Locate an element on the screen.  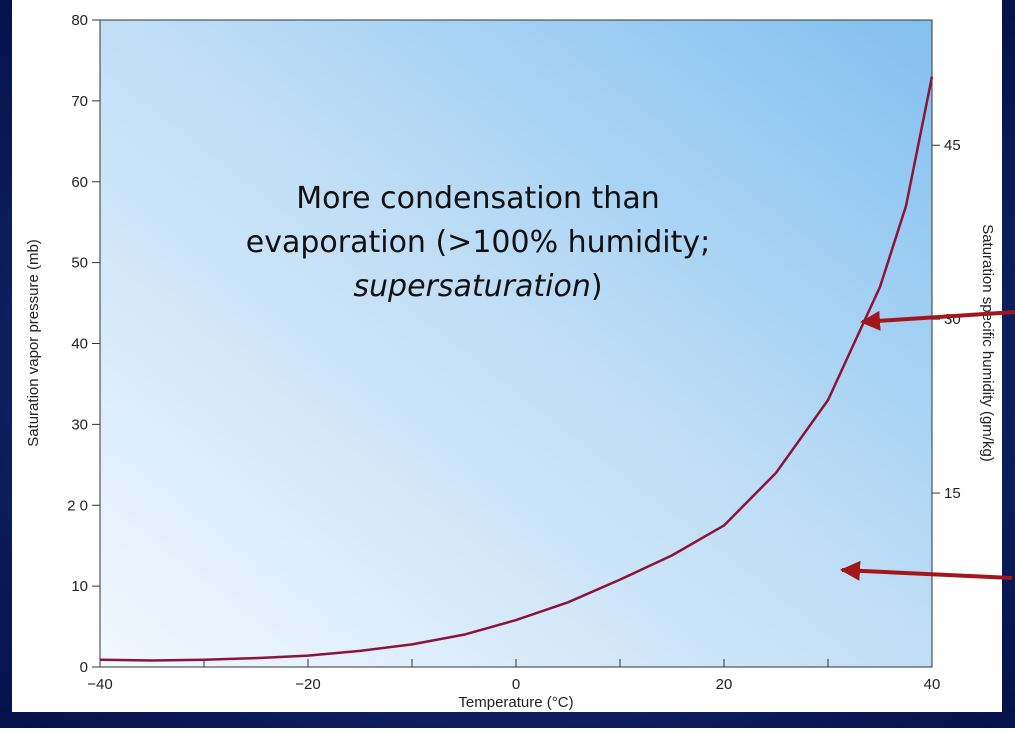
annotation-line: evaporation (>100% humidity; is located at coordinates (478, 242).